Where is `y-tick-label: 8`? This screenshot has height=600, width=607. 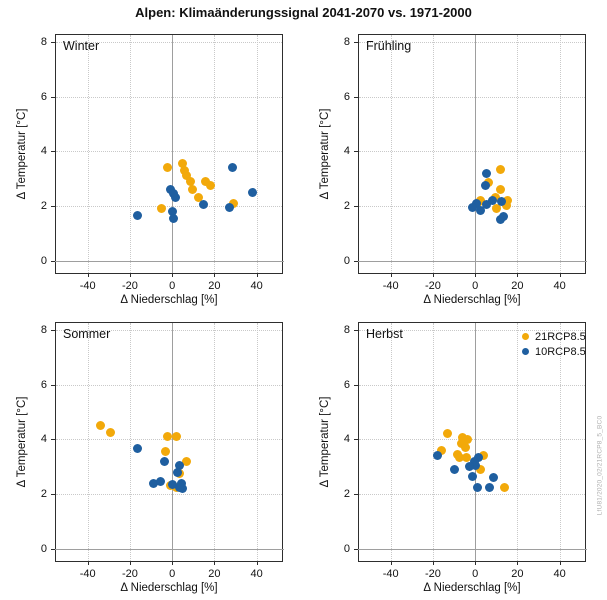 y-tick-label: 8 is located at coordinates (346, 41).